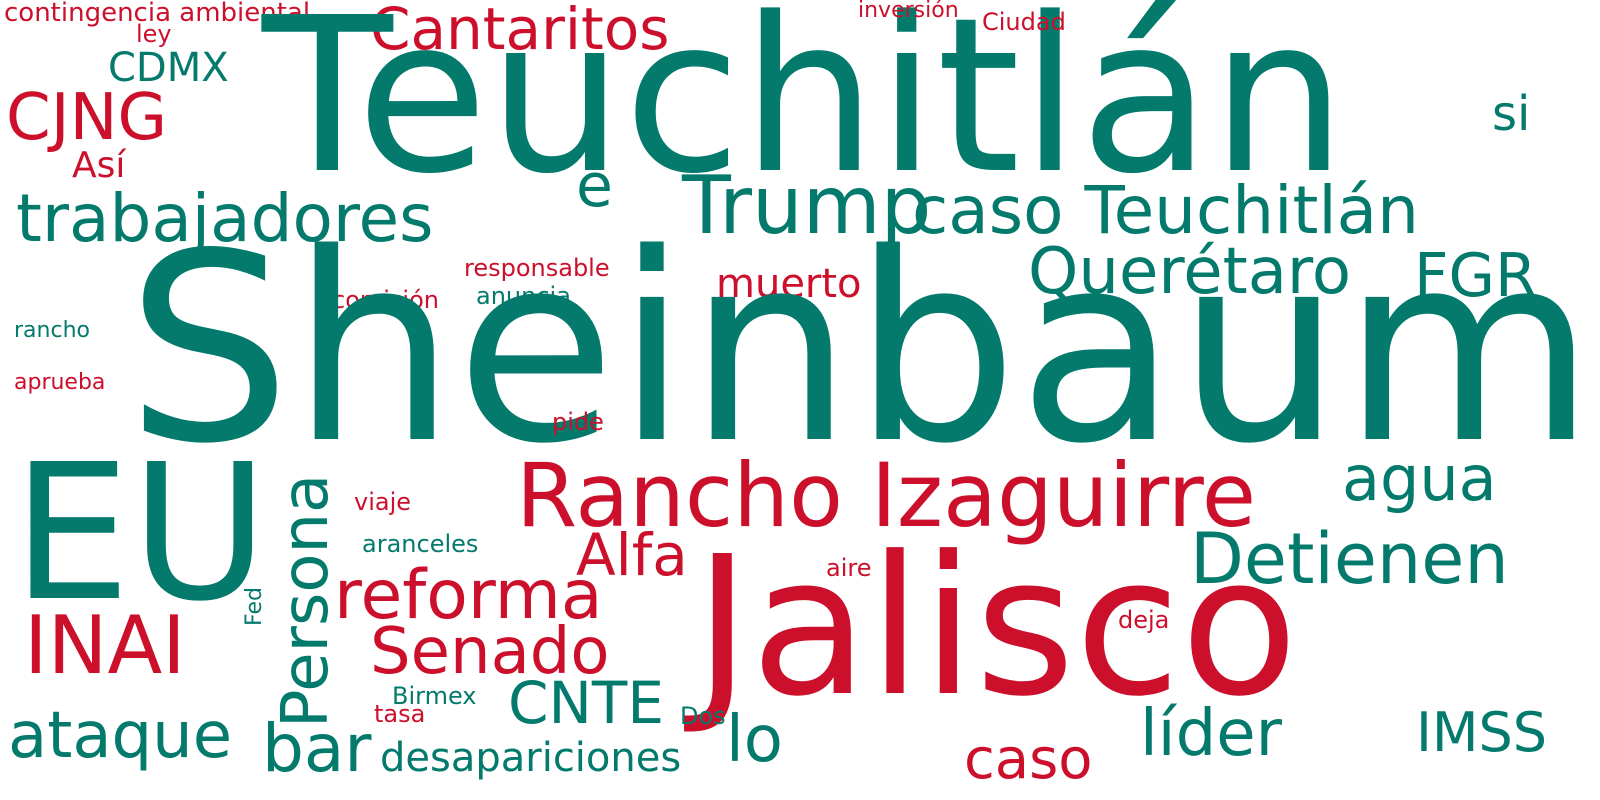 The height and width of the screenshot is (800, 1600). What do you see at coordinates (1419, 478) in the screenshot?
I see `word-agua: agua` at bounding box center [1419, 478].